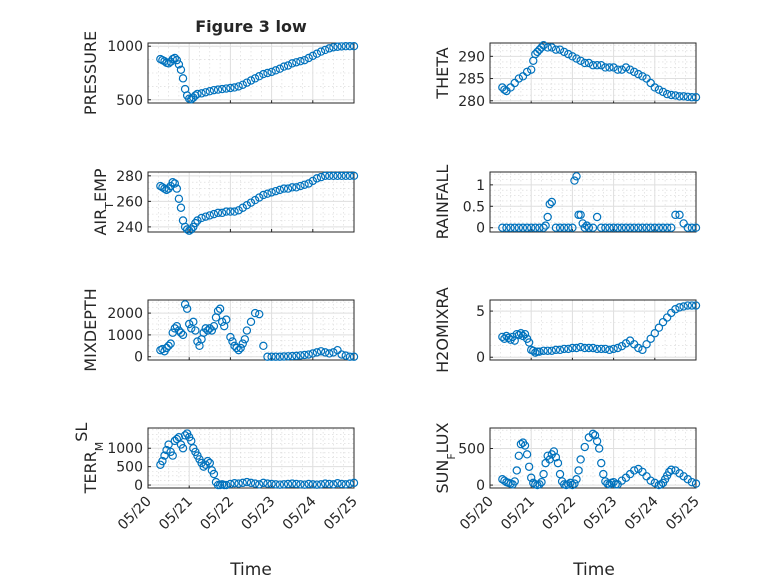 The height and width of the screenshot is (583, 778). I want to click on subplot-pressure: 500 1000 PRESSURE Figure 3 low, so click(220, 66).